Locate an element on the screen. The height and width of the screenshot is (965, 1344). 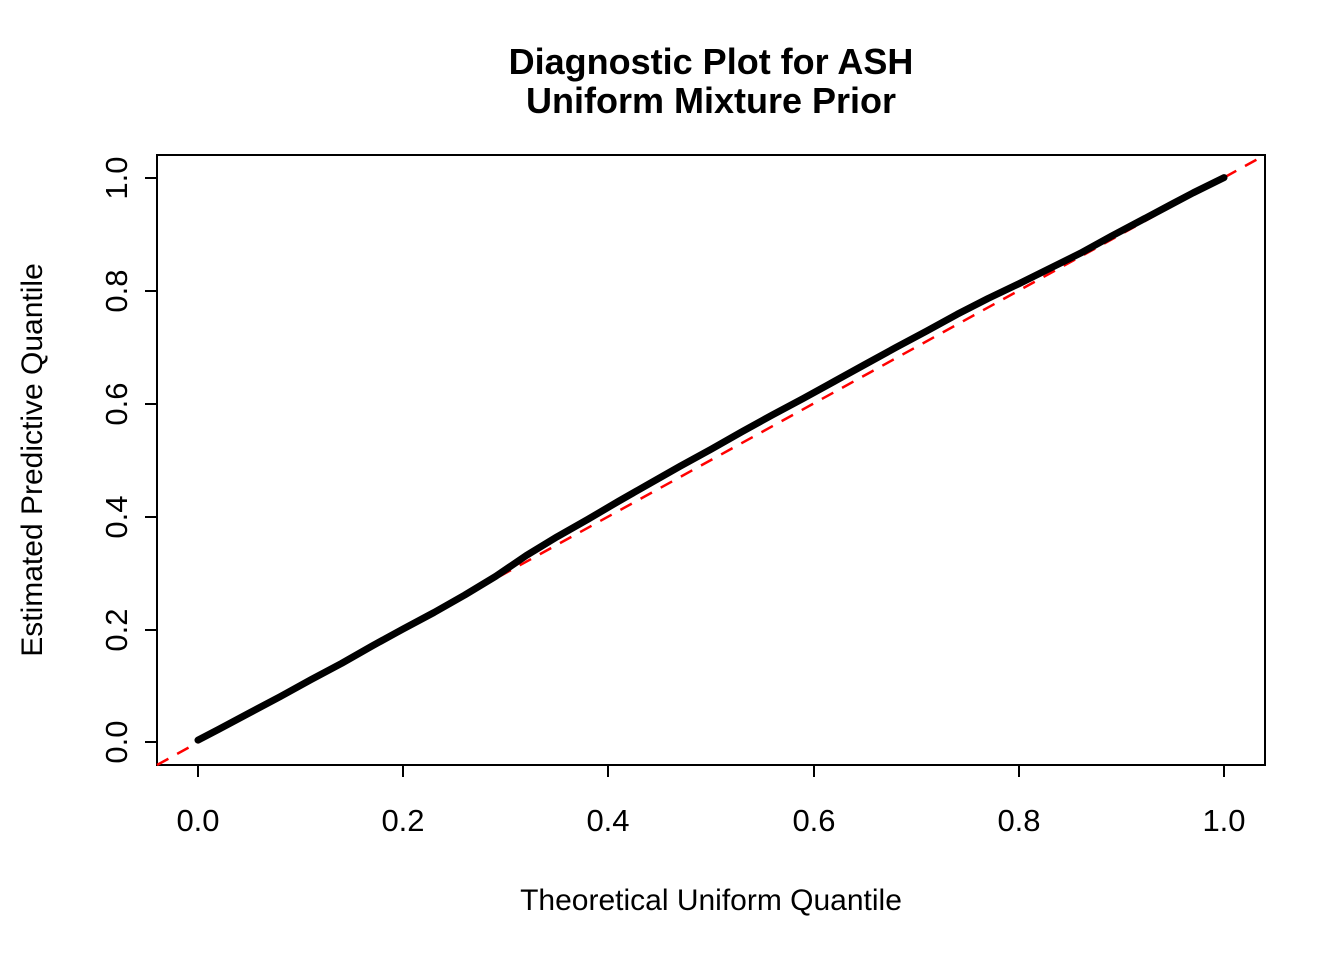
x-tick-label: 1.0 is located at coordinates (1223, 820).